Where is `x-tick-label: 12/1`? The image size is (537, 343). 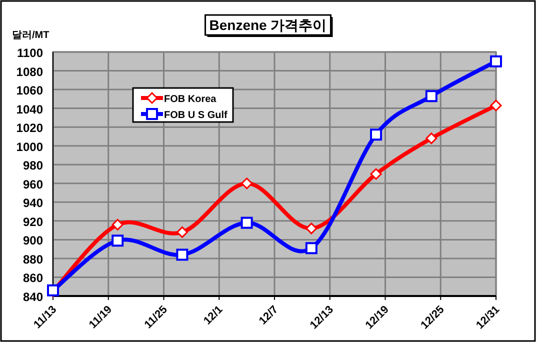 x-tick-label: 12/1 is located at coordinates (214, 316).